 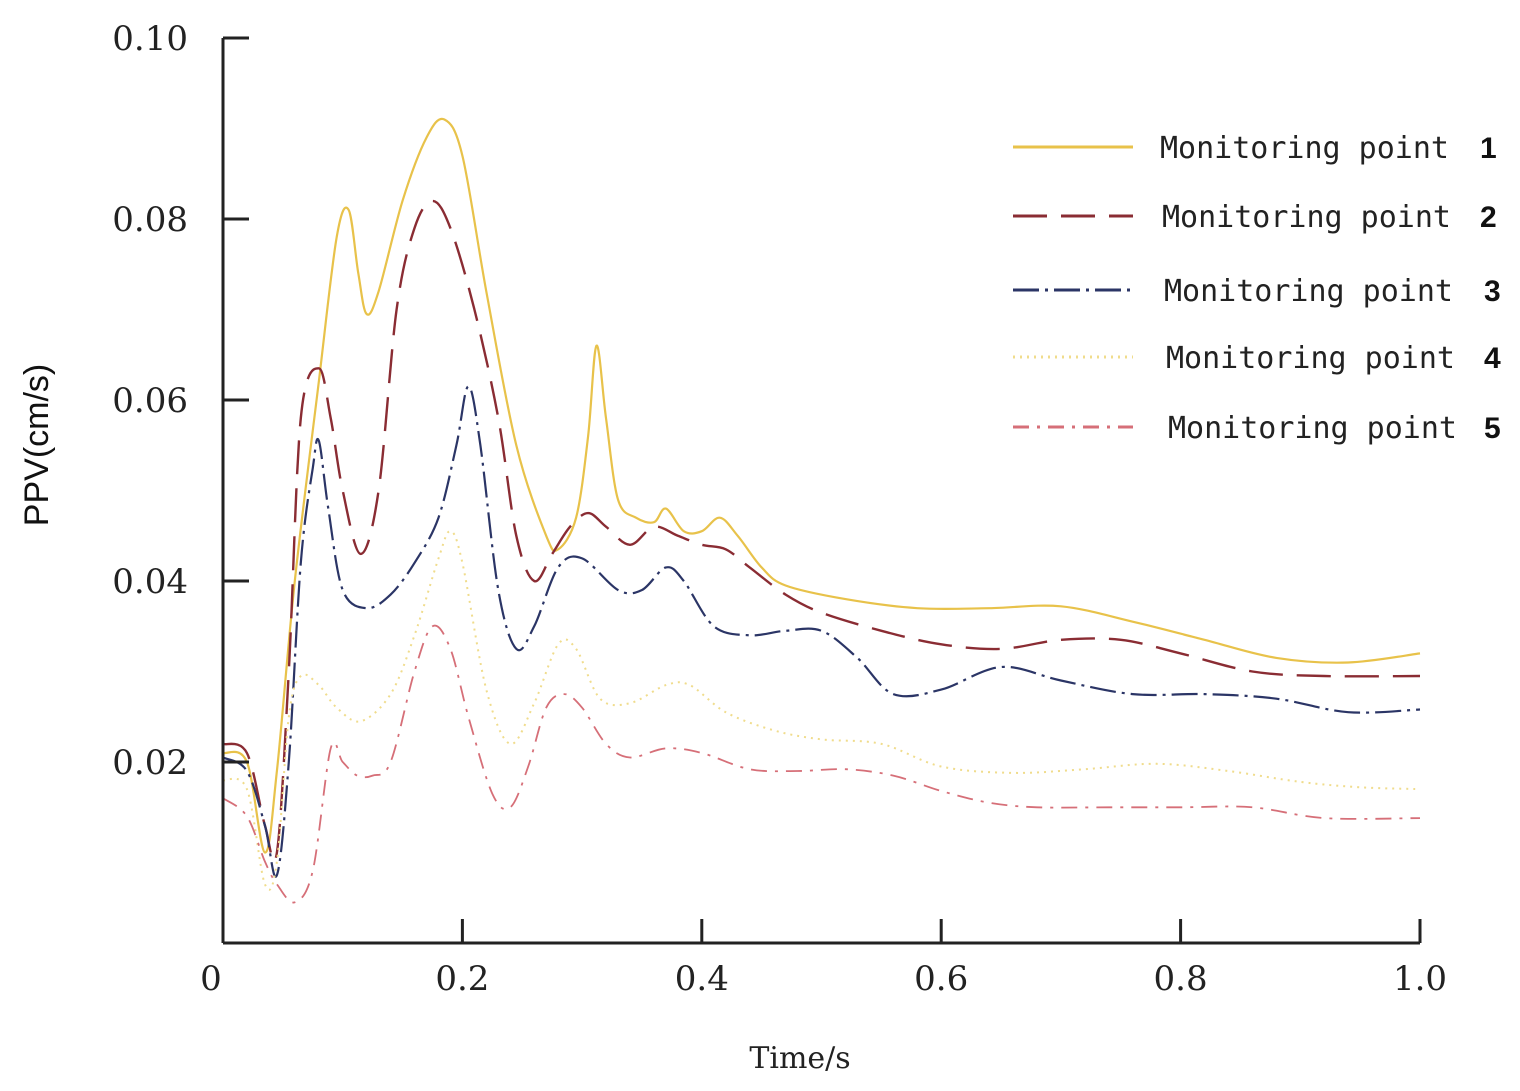 What do you see at coordinates (1492, 358) in the screenshot?
I see `legend-number-4: 4` at bounding box center [1492, 358].